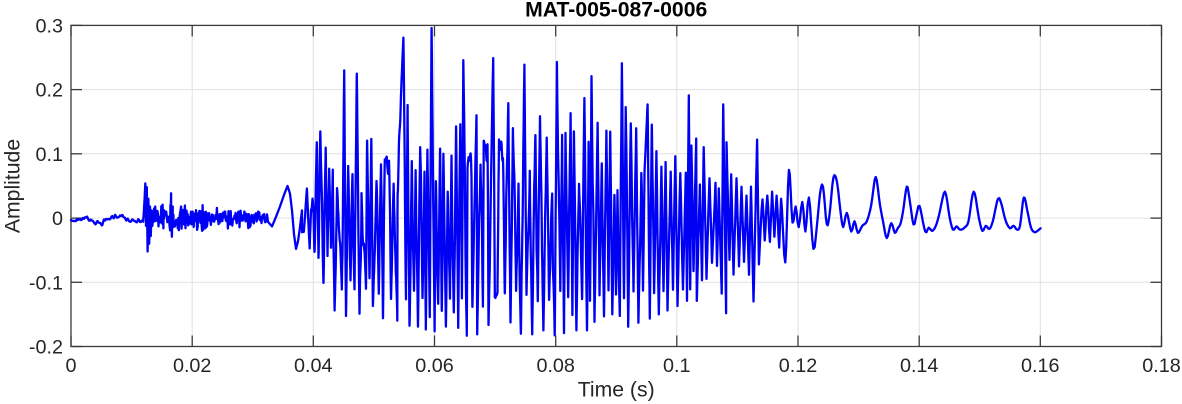 The width and height of the screenshot is (1182, 404). What do you see at coordinates (313, 366) in the screenshot?
I see `svg-text: 0.04` at bounding box center [313, 366].